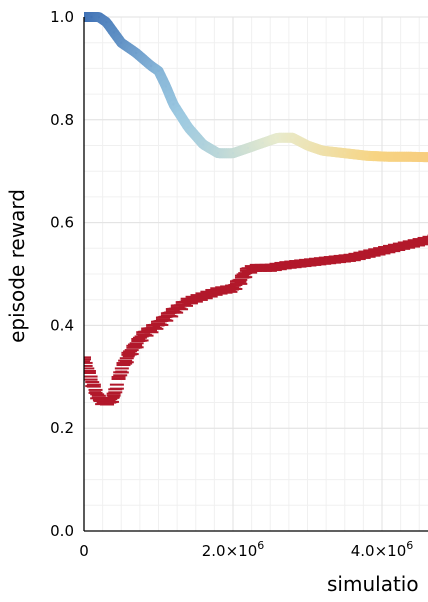 This screenshot has width=428, height=602. Describe the element at coordinates (373, 584) in the screenshot. I see `x-axis-title: simulatio` at that location.